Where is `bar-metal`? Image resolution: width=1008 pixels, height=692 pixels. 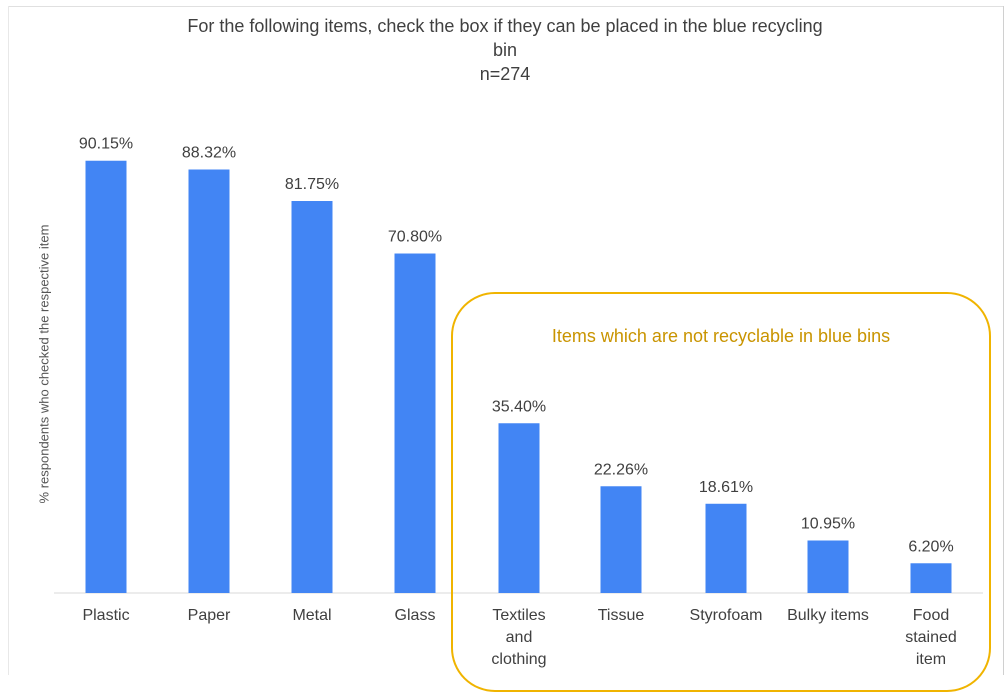
bar-metal is located at coordinates (312, 397).